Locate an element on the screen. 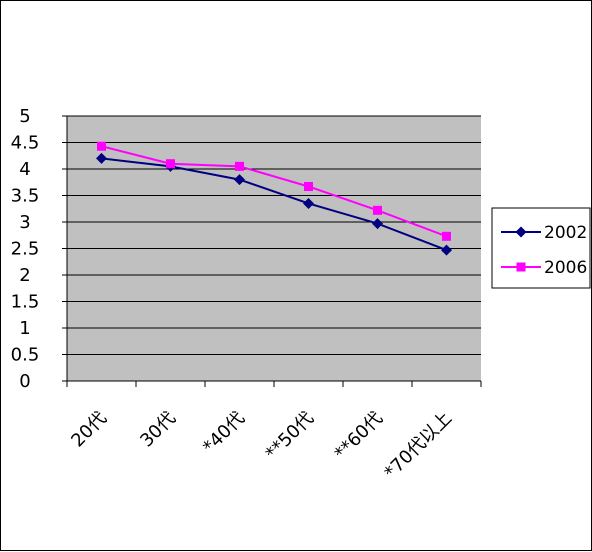  x-tick-label: *70代以上 is located at coordinates (418, 446).